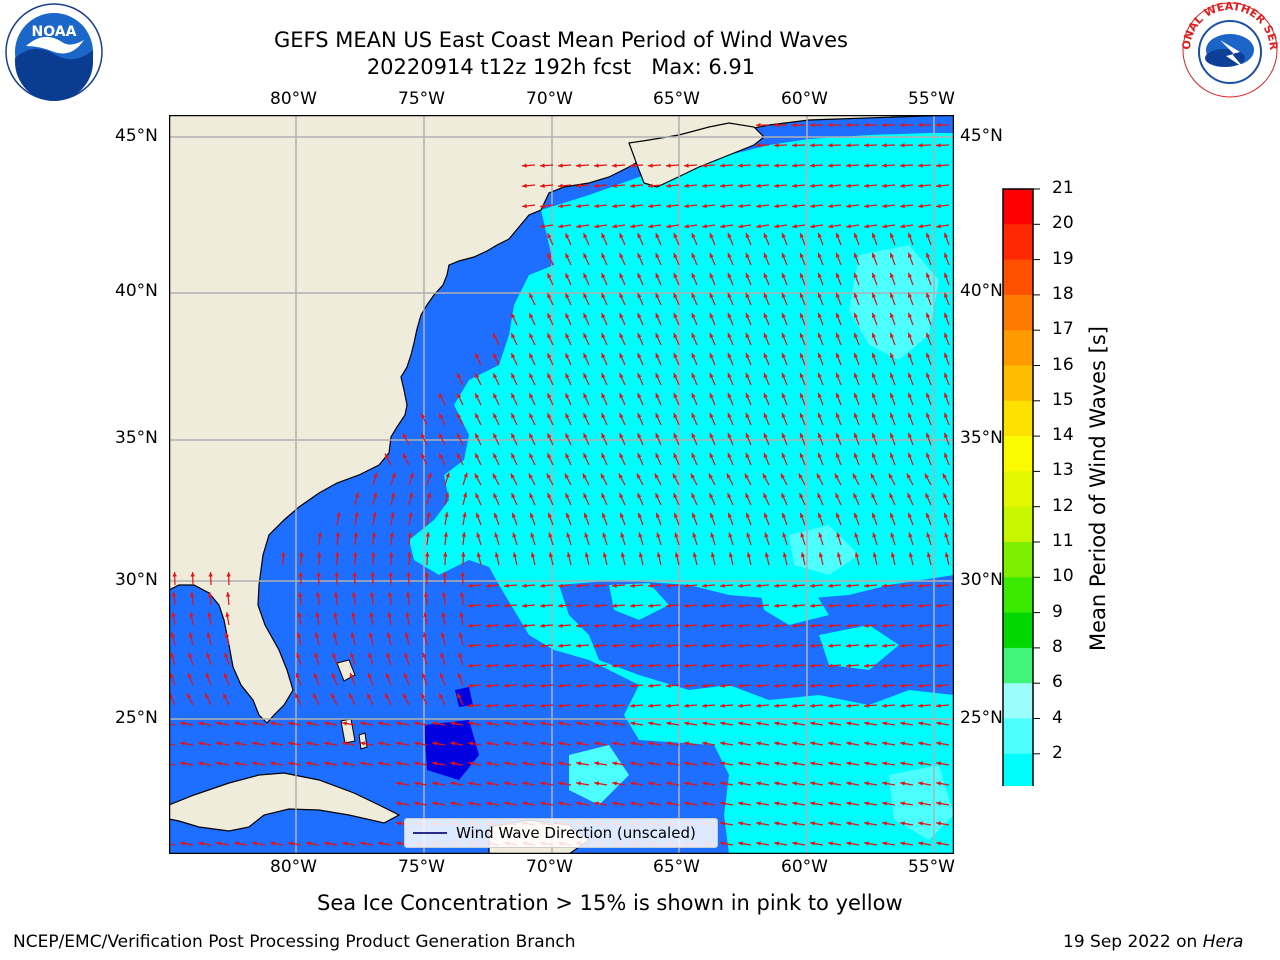  Describe the element at coordinates (981, 438) in the screenshot. I see `lat-label-right-35n: 35°N` at that location.